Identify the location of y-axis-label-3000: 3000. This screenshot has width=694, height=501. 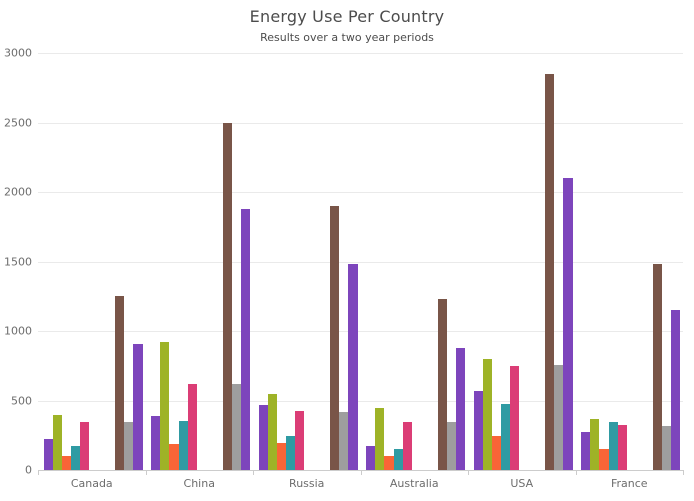
(18, 53).